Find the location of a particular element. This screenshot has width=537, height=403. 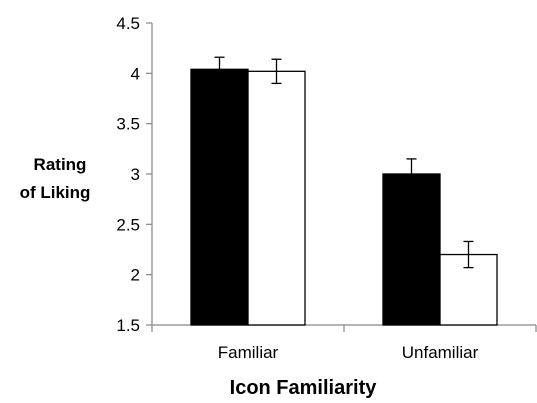

y-axis-label-line-1: Rating is located at coordinates (60, 164).